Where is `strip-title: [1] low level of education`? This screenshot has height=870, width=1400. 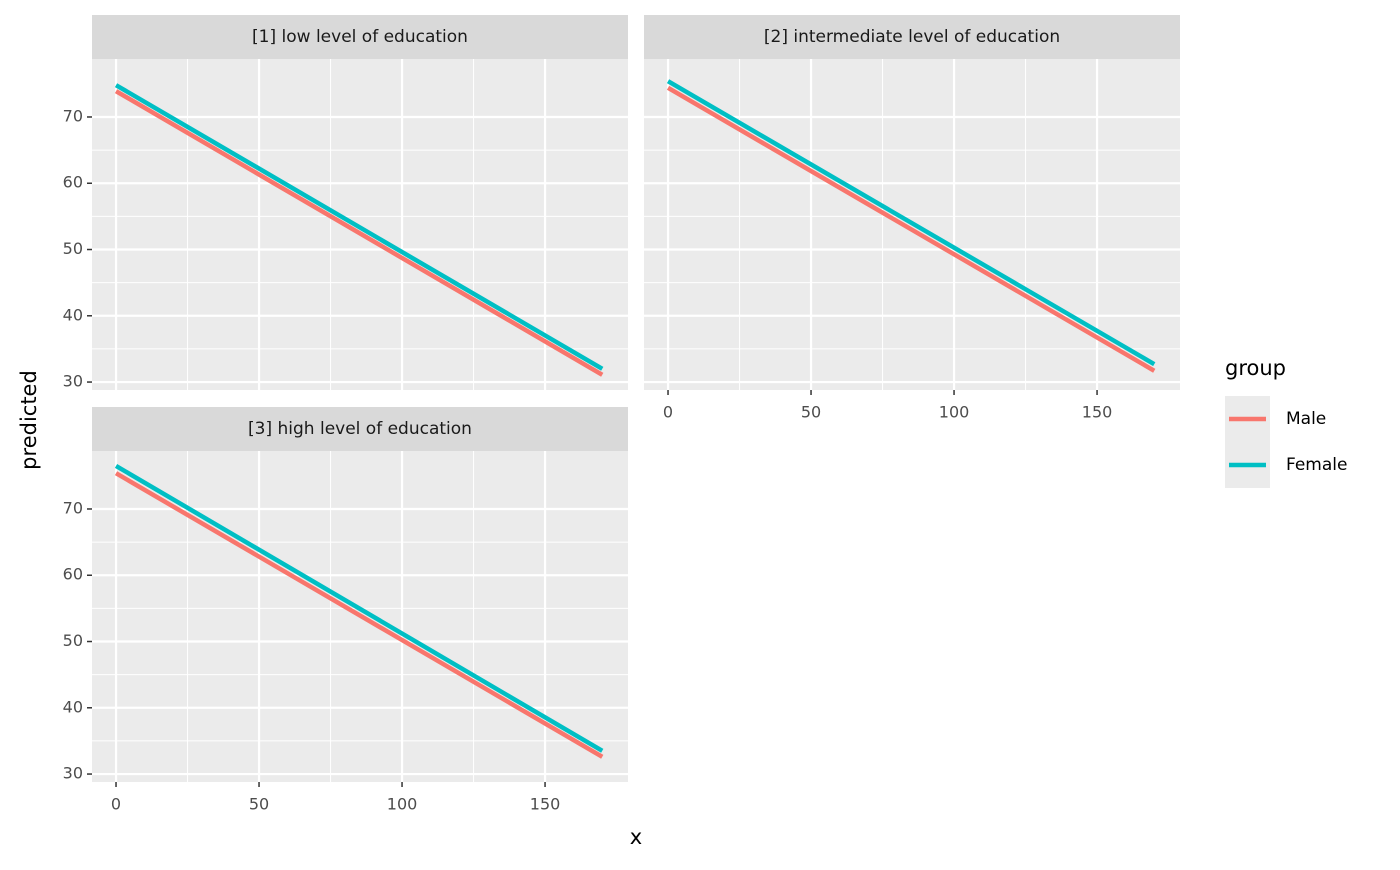 strip-title: [1] low level of education is located at coordinates (360, 37).